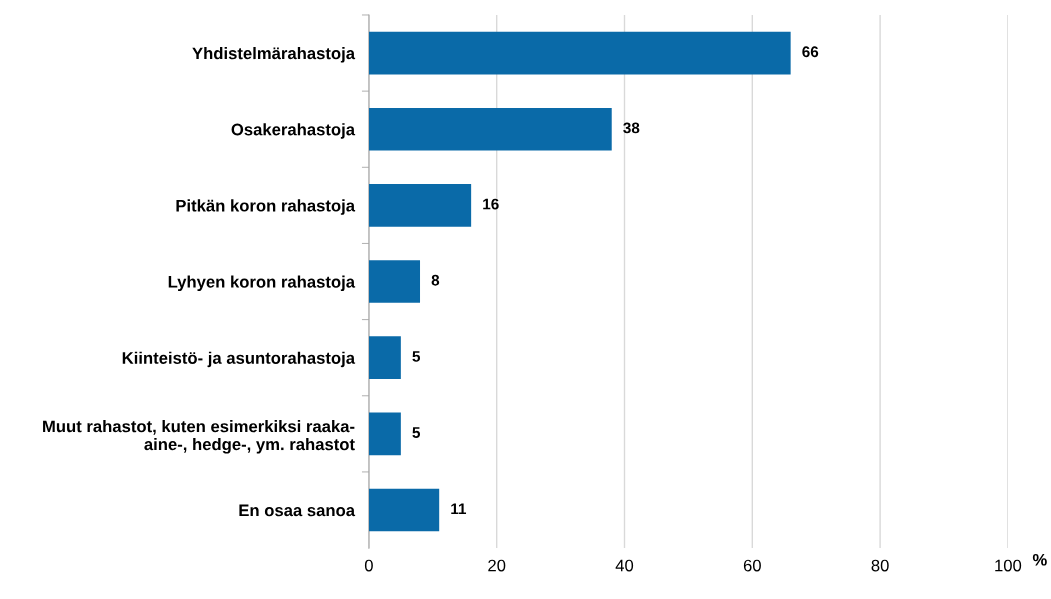 The image size is (1051, 599). What do you see at coordinates (1008, 565) in the screenshot?
I see `x-tick-label: 100` at bounding box center [1008, 565].